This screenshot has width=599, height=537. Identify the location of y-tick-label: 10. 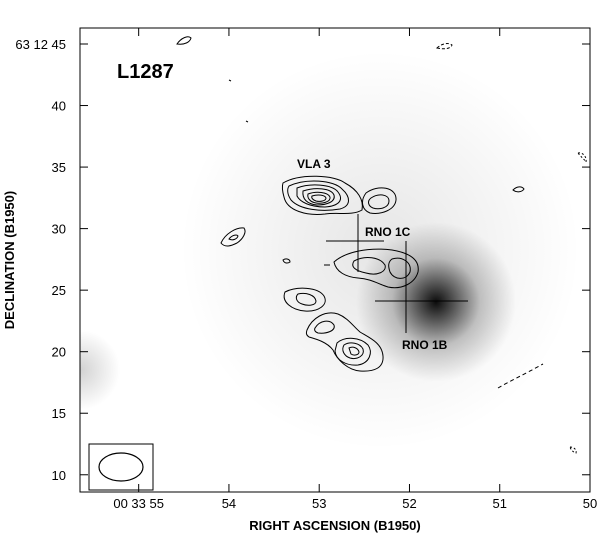
(59, 475).